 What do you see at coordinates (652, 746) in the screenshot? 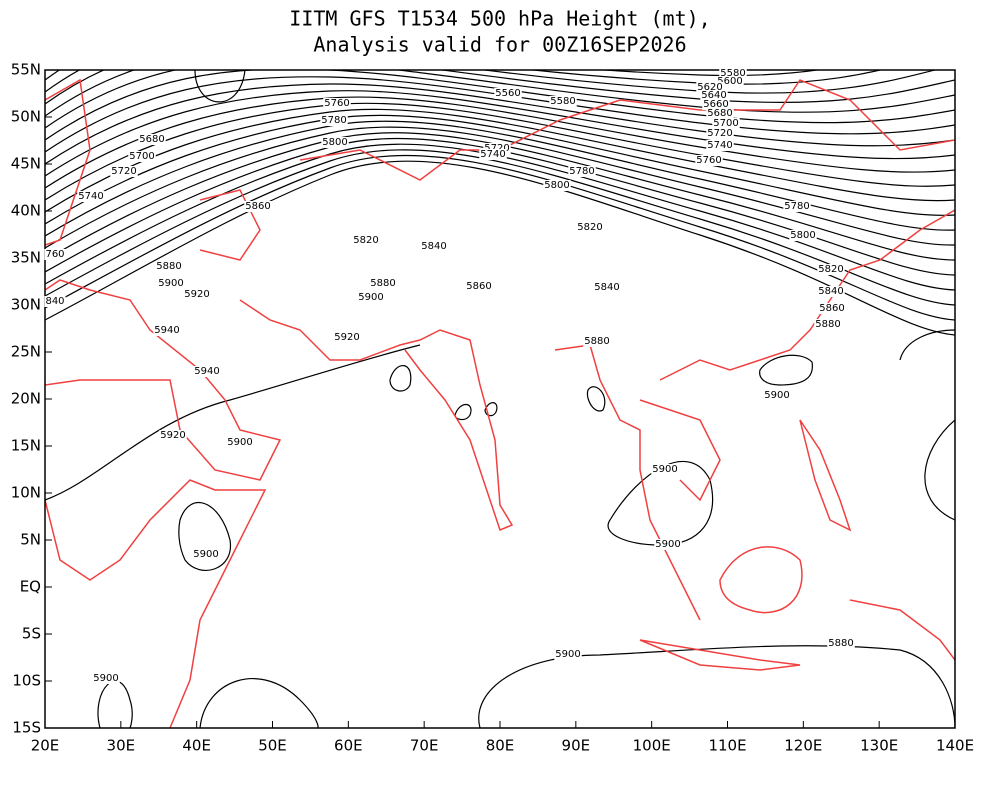
I see `longitude-label: 100E` at bounding box center [652, 746].